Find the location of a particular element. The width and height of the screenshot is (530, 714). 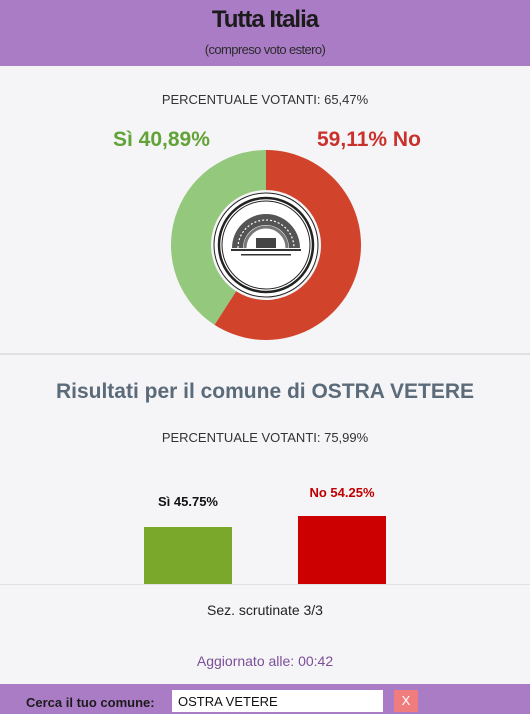

comune-yes-bar is located at coordinates (188, 555).